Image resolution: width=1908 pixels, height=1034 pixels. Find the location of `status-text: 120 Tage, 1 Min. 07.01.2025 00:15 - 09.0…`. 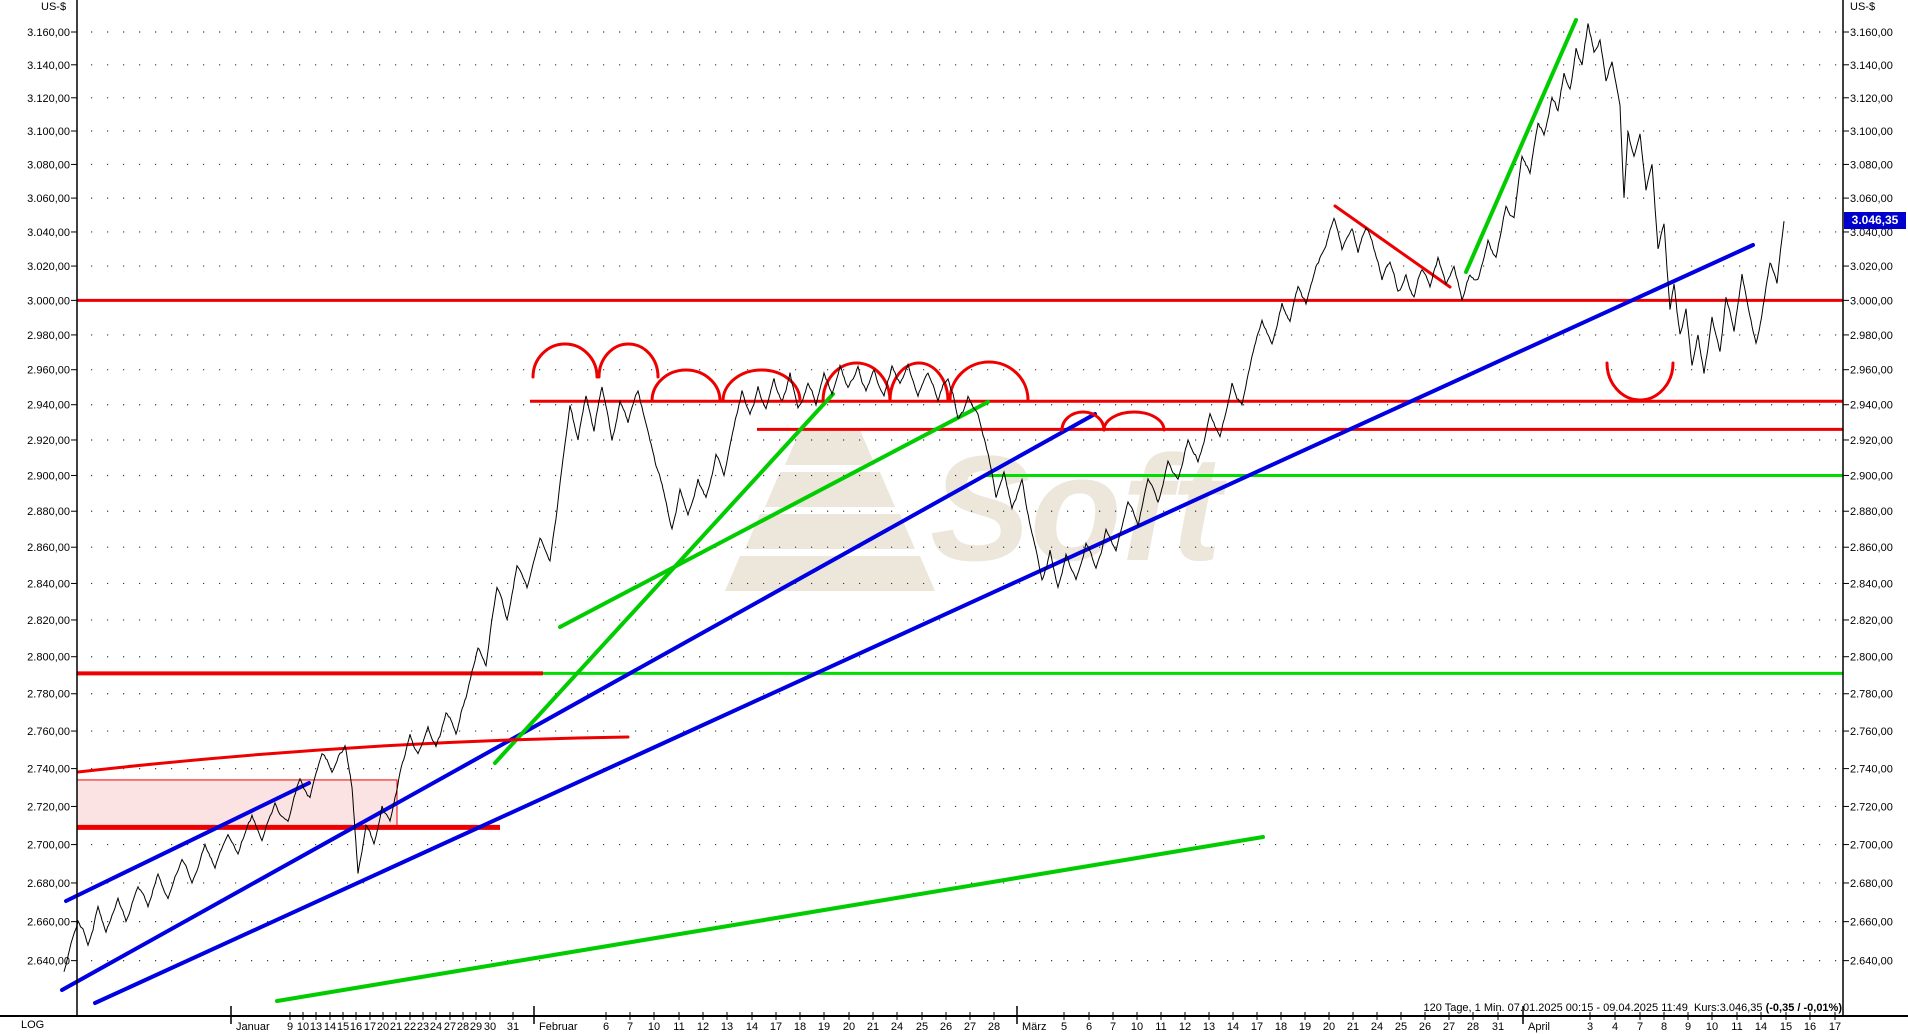

status-text: 120 Tage, 1 Min. 07.01.2025 00:15 - 09.0… is located at coordinates (1594, 1008).